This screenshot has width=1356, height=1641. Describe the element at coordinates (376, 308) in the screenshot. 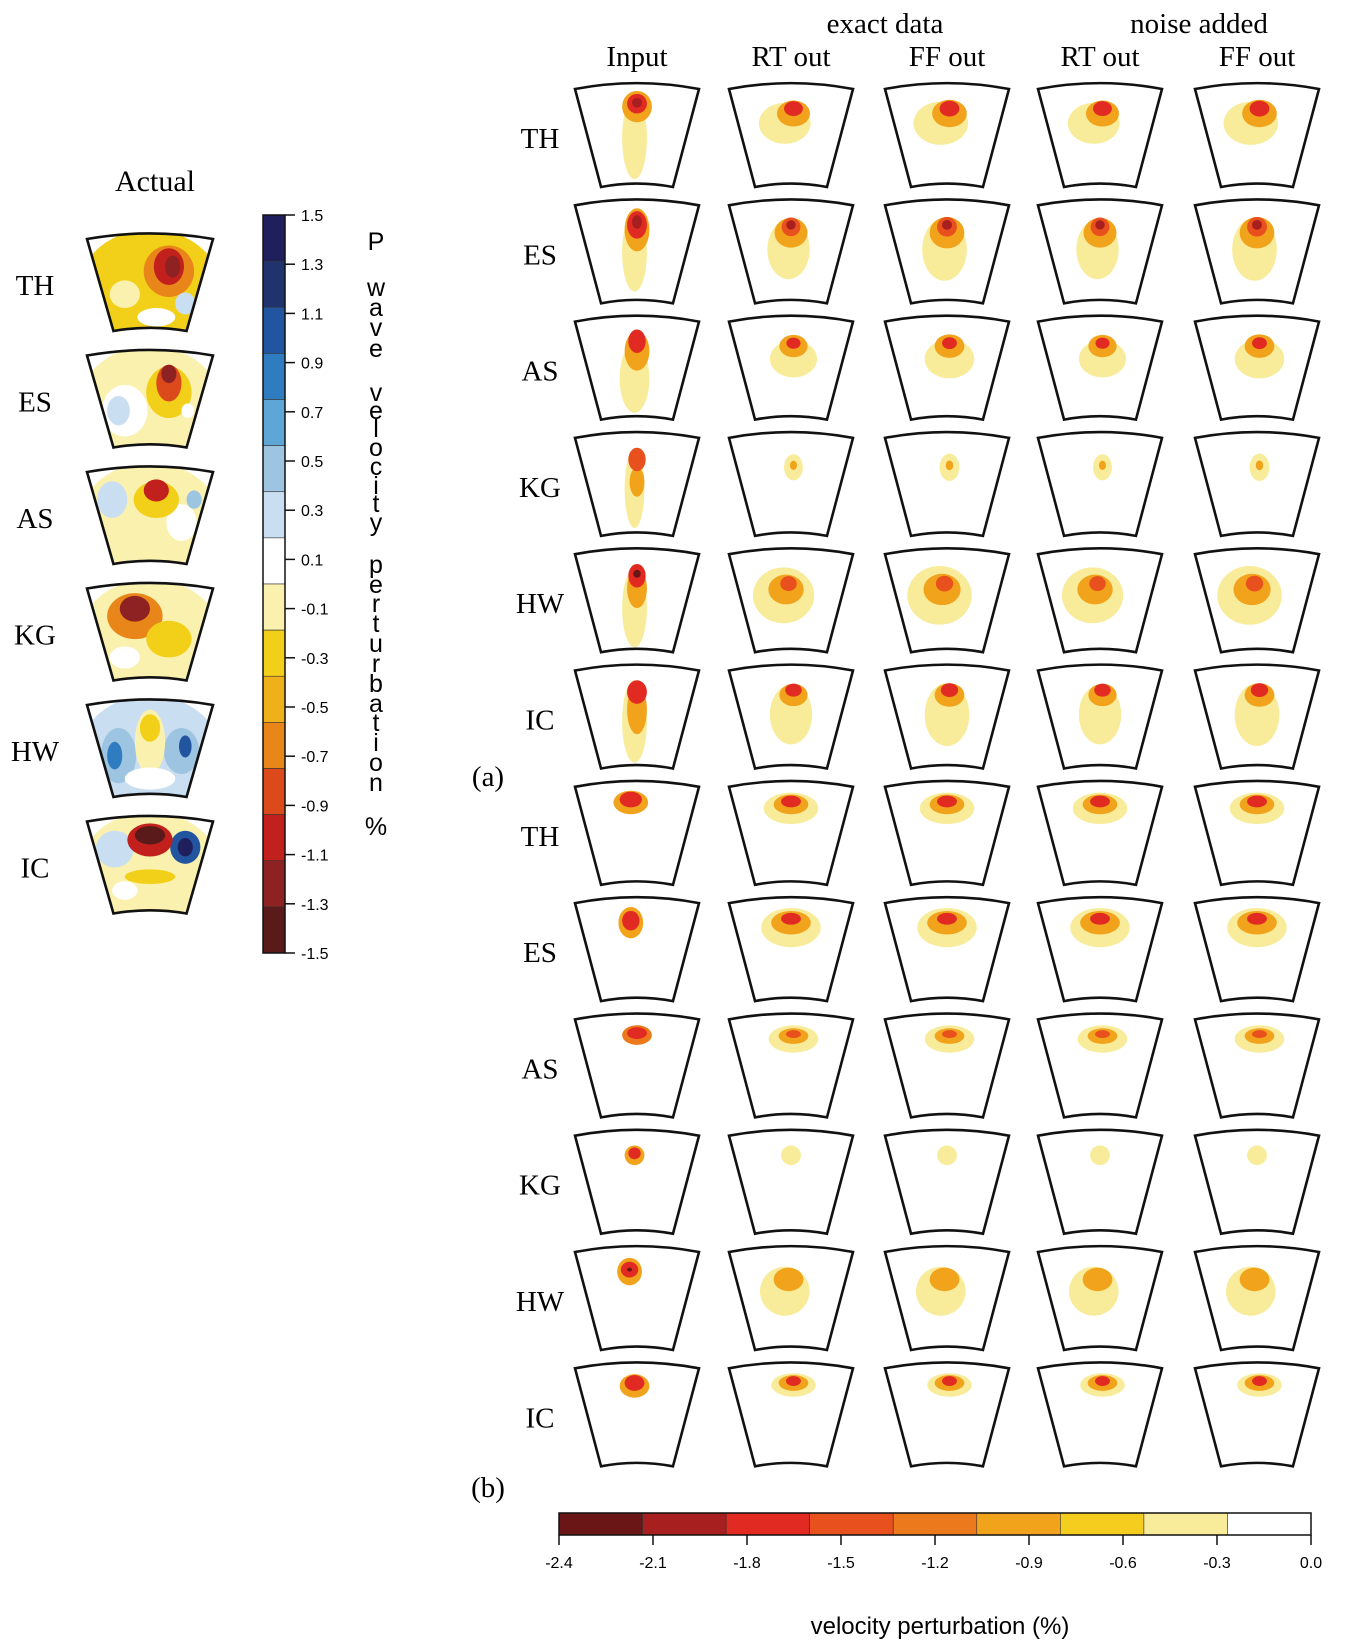

I see `vertical-colorbar-label-letter: a` at that location.